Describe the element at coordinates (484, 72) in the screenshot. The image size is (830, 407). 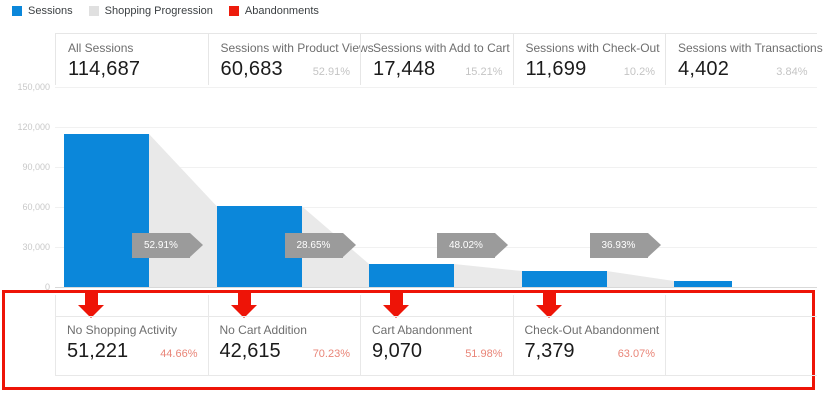
I see `step-percent: 15.21%` at that location.